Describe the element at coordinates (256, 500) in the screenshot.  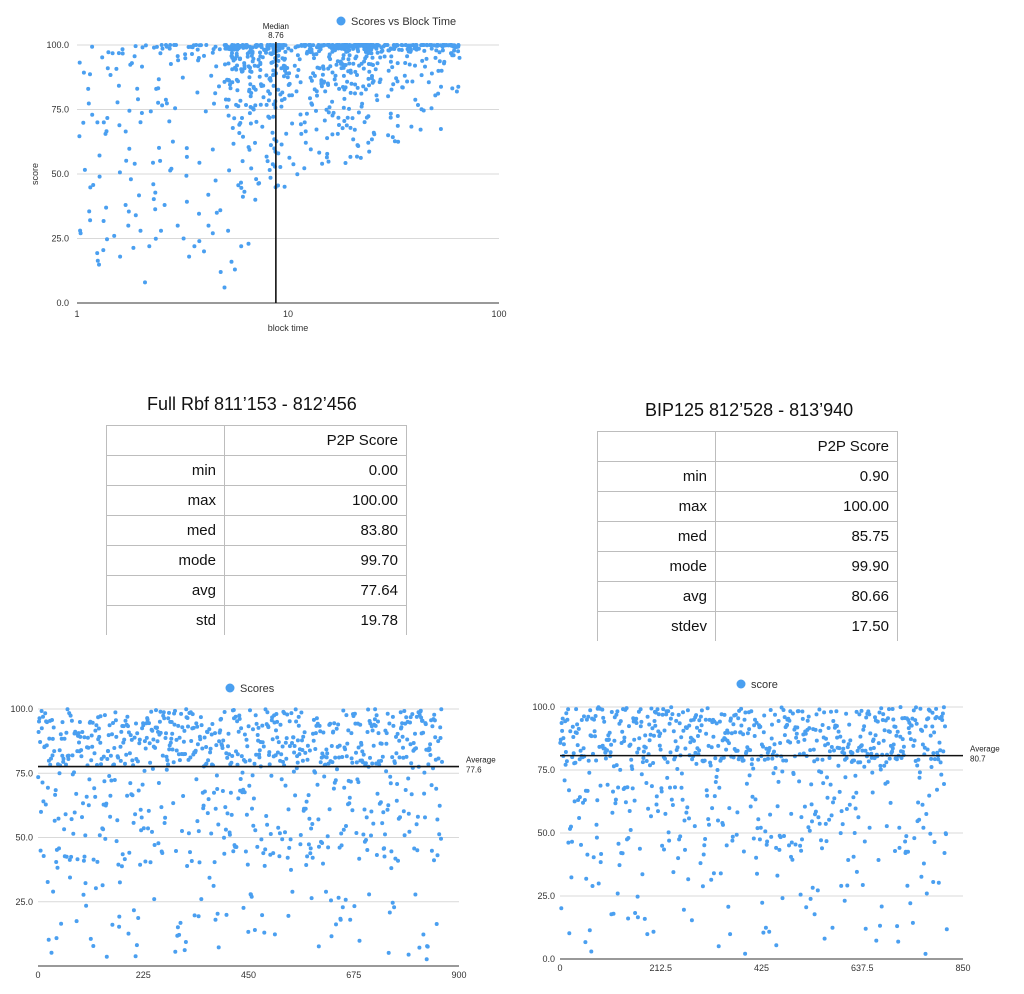
I see `table-row: max 100.00` at that location.